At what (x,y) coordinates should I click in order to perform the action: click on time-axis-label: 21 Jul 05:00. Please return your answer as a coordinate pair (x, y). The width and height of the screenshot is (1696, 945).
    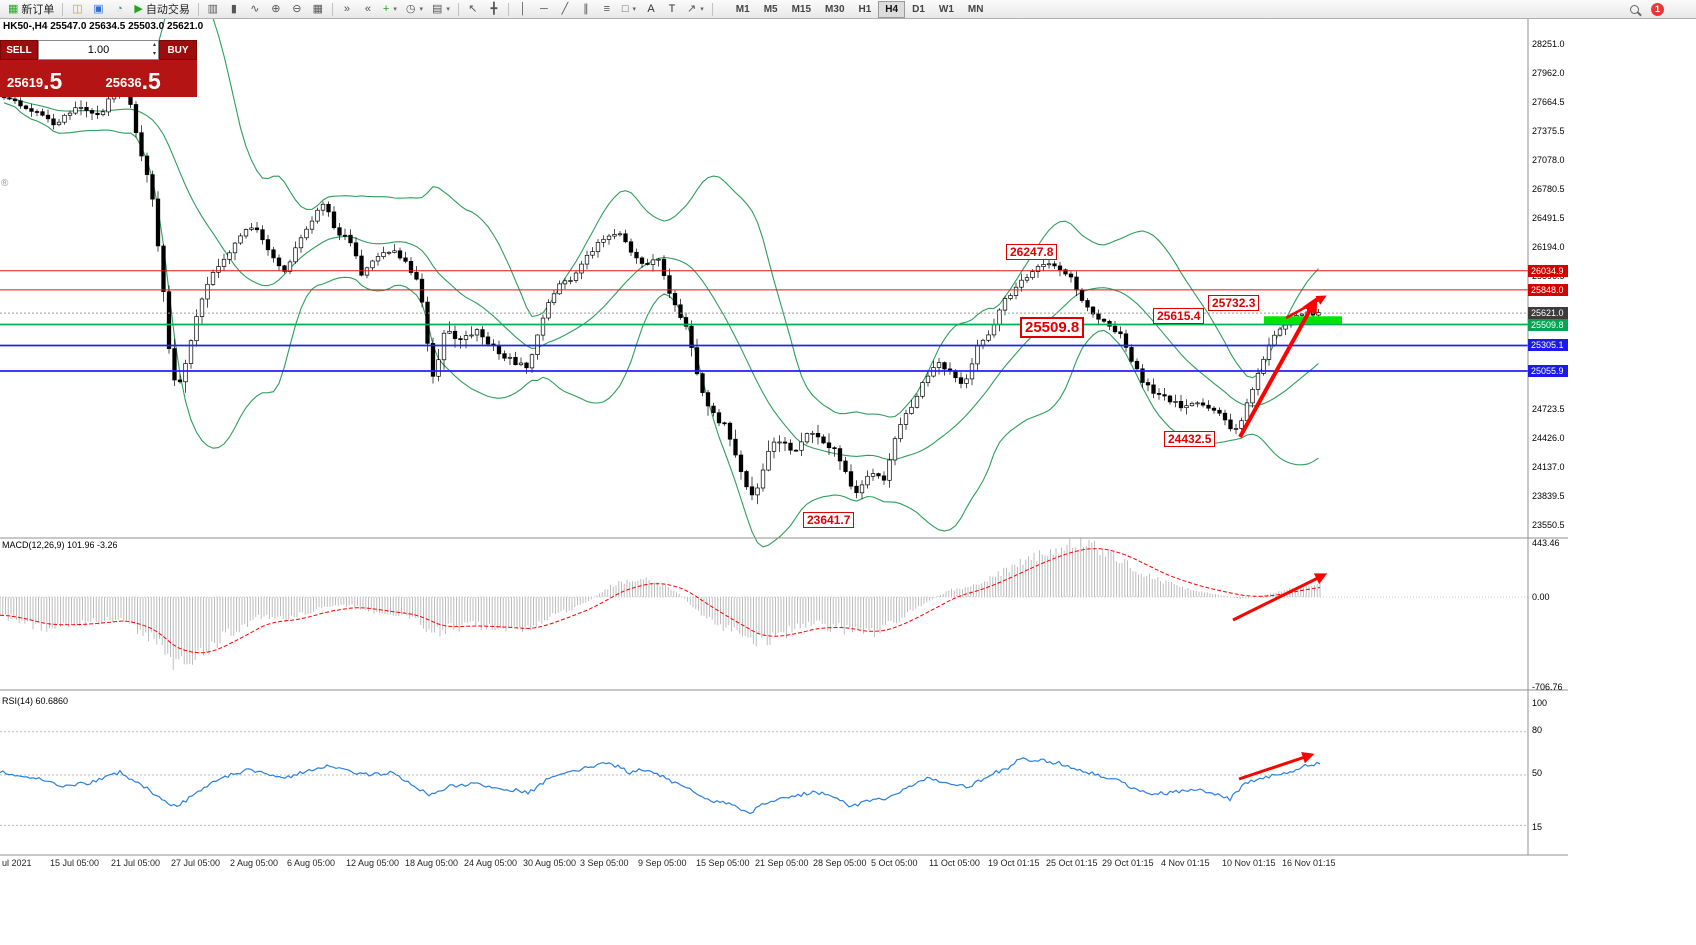
    Looking at the image, I should click on (136, 863).